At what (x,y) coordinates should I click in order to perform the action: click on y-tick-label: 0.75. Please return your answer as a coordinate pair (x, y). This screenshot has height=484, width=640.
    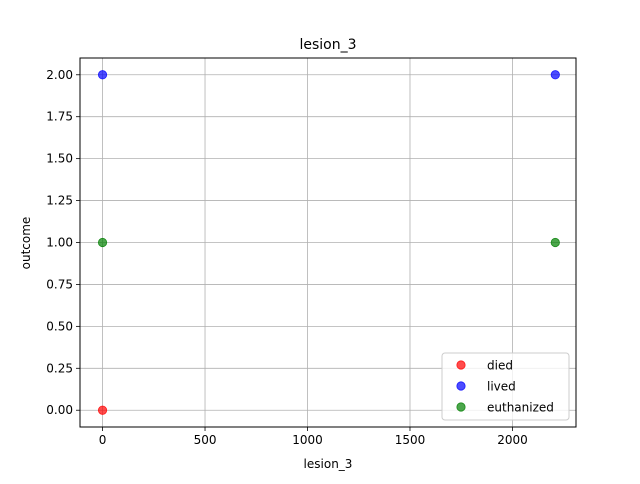
    Looking at the image, I should click on (59, 284).